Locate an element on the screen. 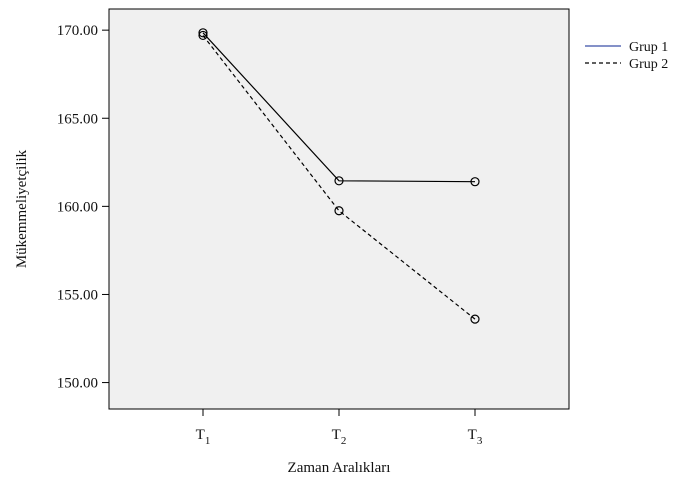 Image resolution: width=686 pixels, height=481 pixels. legend: Grup 1 Grup 2 is located at coordinates (626, 56).